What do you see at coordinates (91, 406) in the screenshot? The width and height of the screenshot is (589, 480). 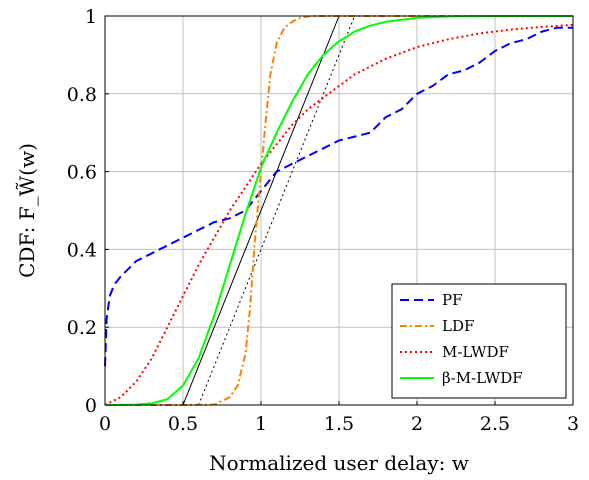 I see `y-tick-label: 0` at bounding box center [91, 406].